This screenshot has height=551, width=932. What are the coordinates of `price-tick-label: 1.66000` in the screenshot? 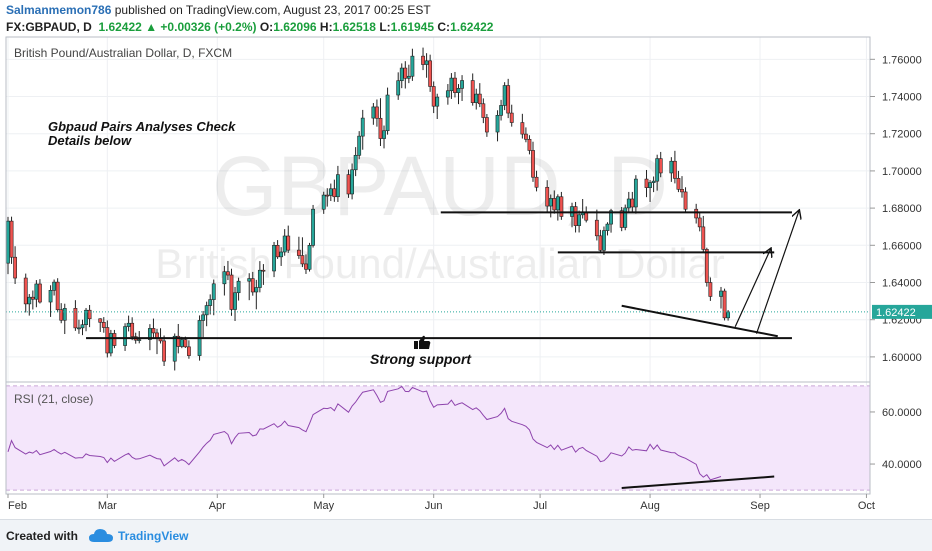 It's located at (902, 246).